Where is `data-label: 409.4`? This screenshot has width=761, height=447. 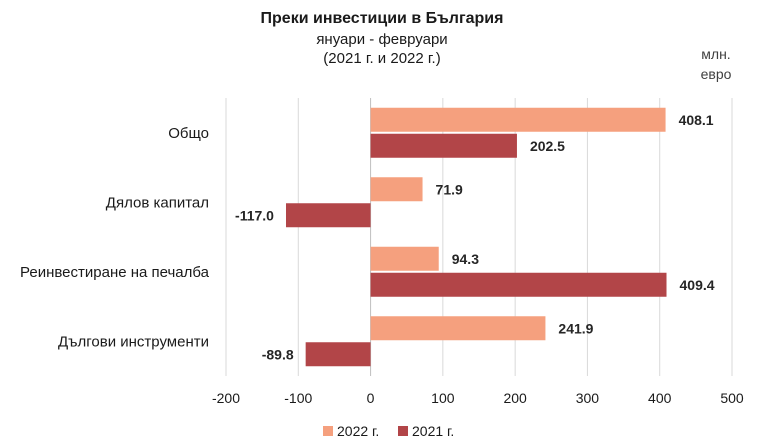 data-label: 409.4 is located at coordinates (697, 285).